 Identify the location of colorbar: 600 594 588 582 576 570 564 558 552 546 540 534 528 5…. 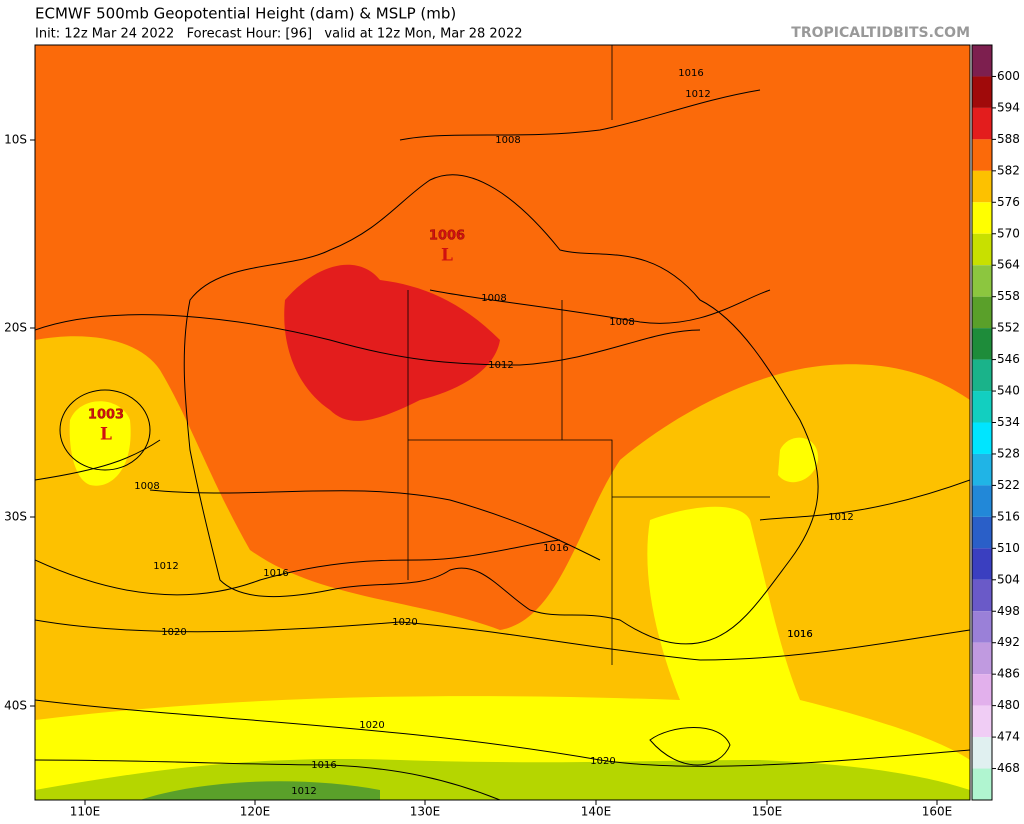
(995, 422).